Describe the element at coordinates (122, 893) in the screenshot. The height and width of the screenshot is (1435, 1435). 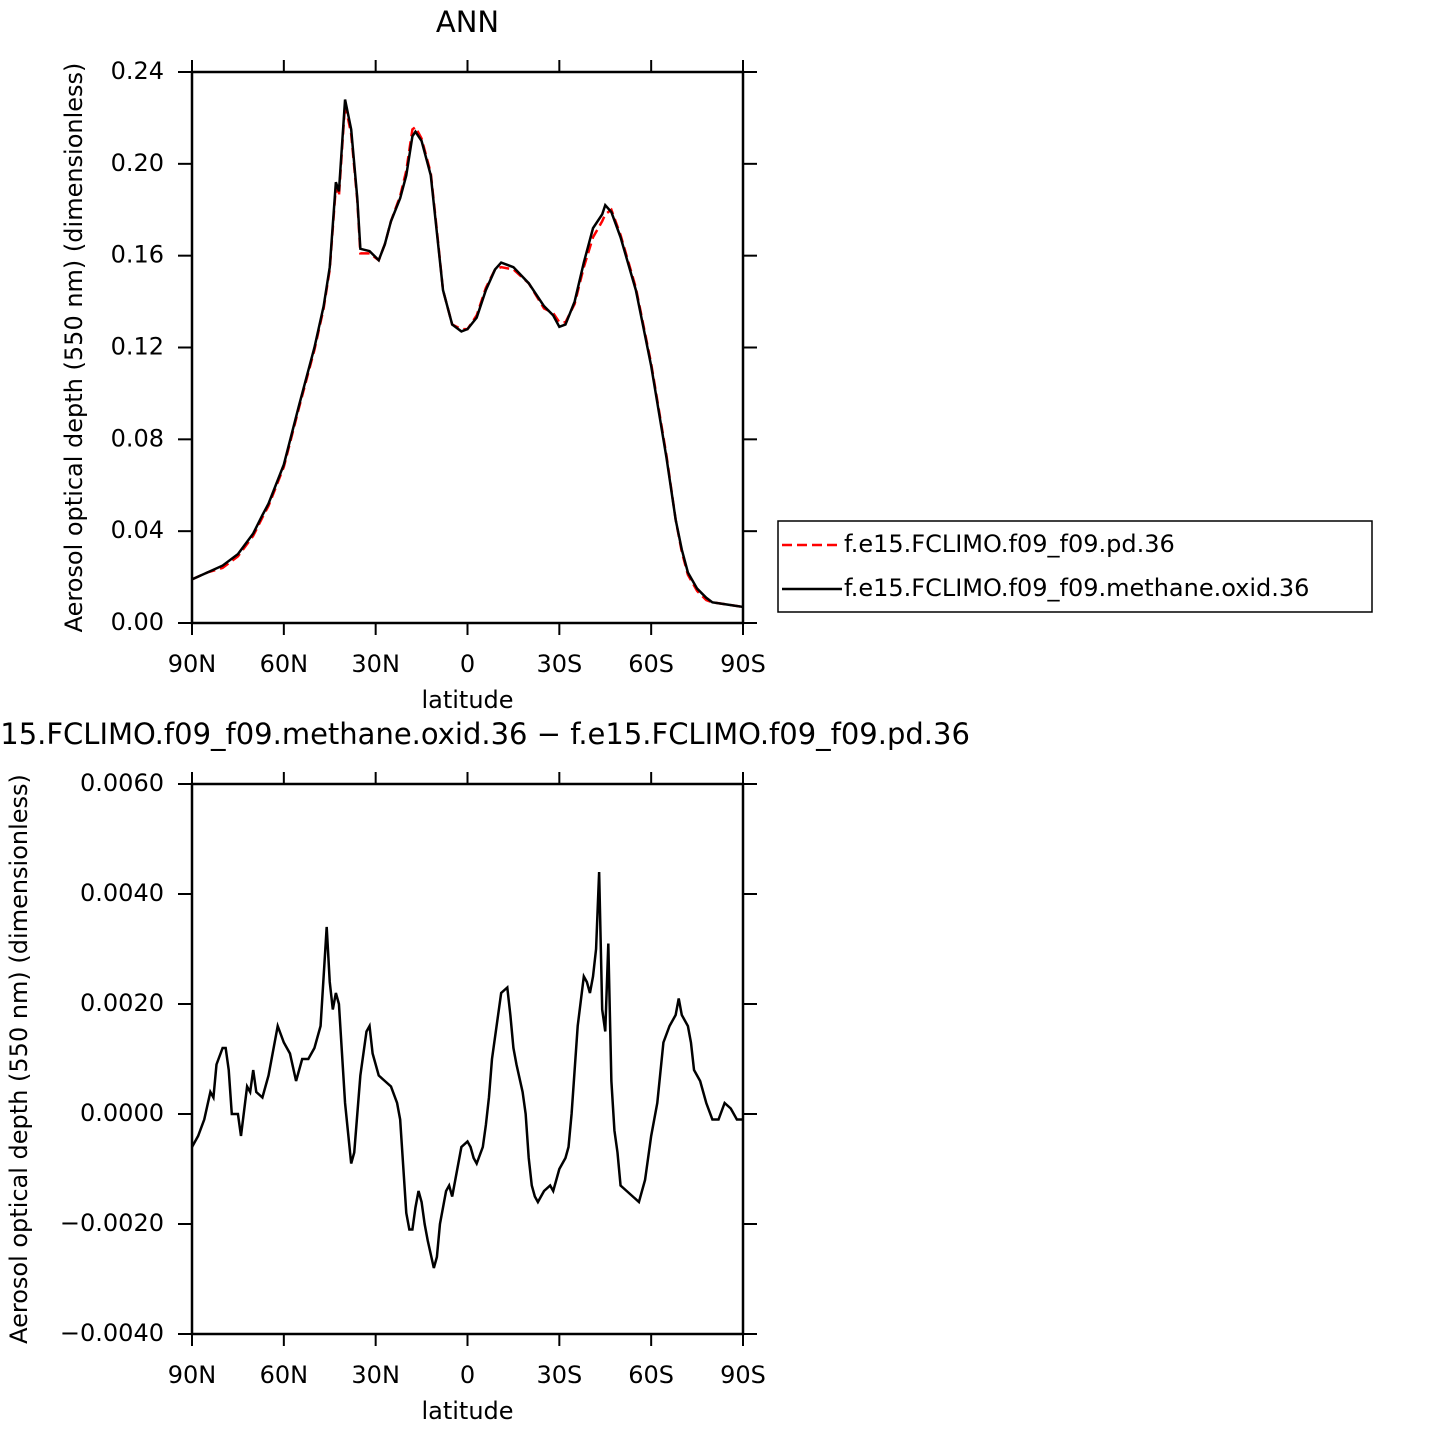
I see `y-tick-label: 0.0040` at that location.